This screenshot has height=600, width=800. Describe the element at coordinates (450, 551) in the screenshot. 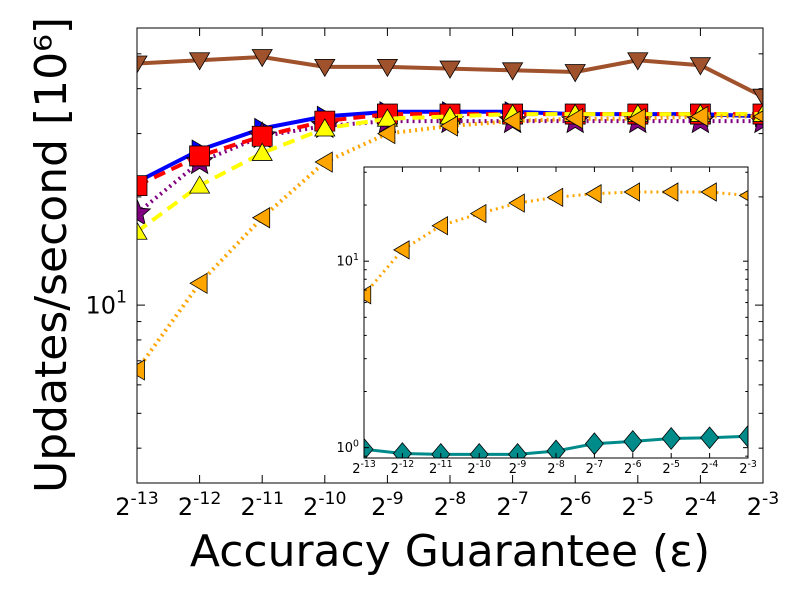

I see `x-axis-label: Accuracy Guarantee (ε)` at that location.